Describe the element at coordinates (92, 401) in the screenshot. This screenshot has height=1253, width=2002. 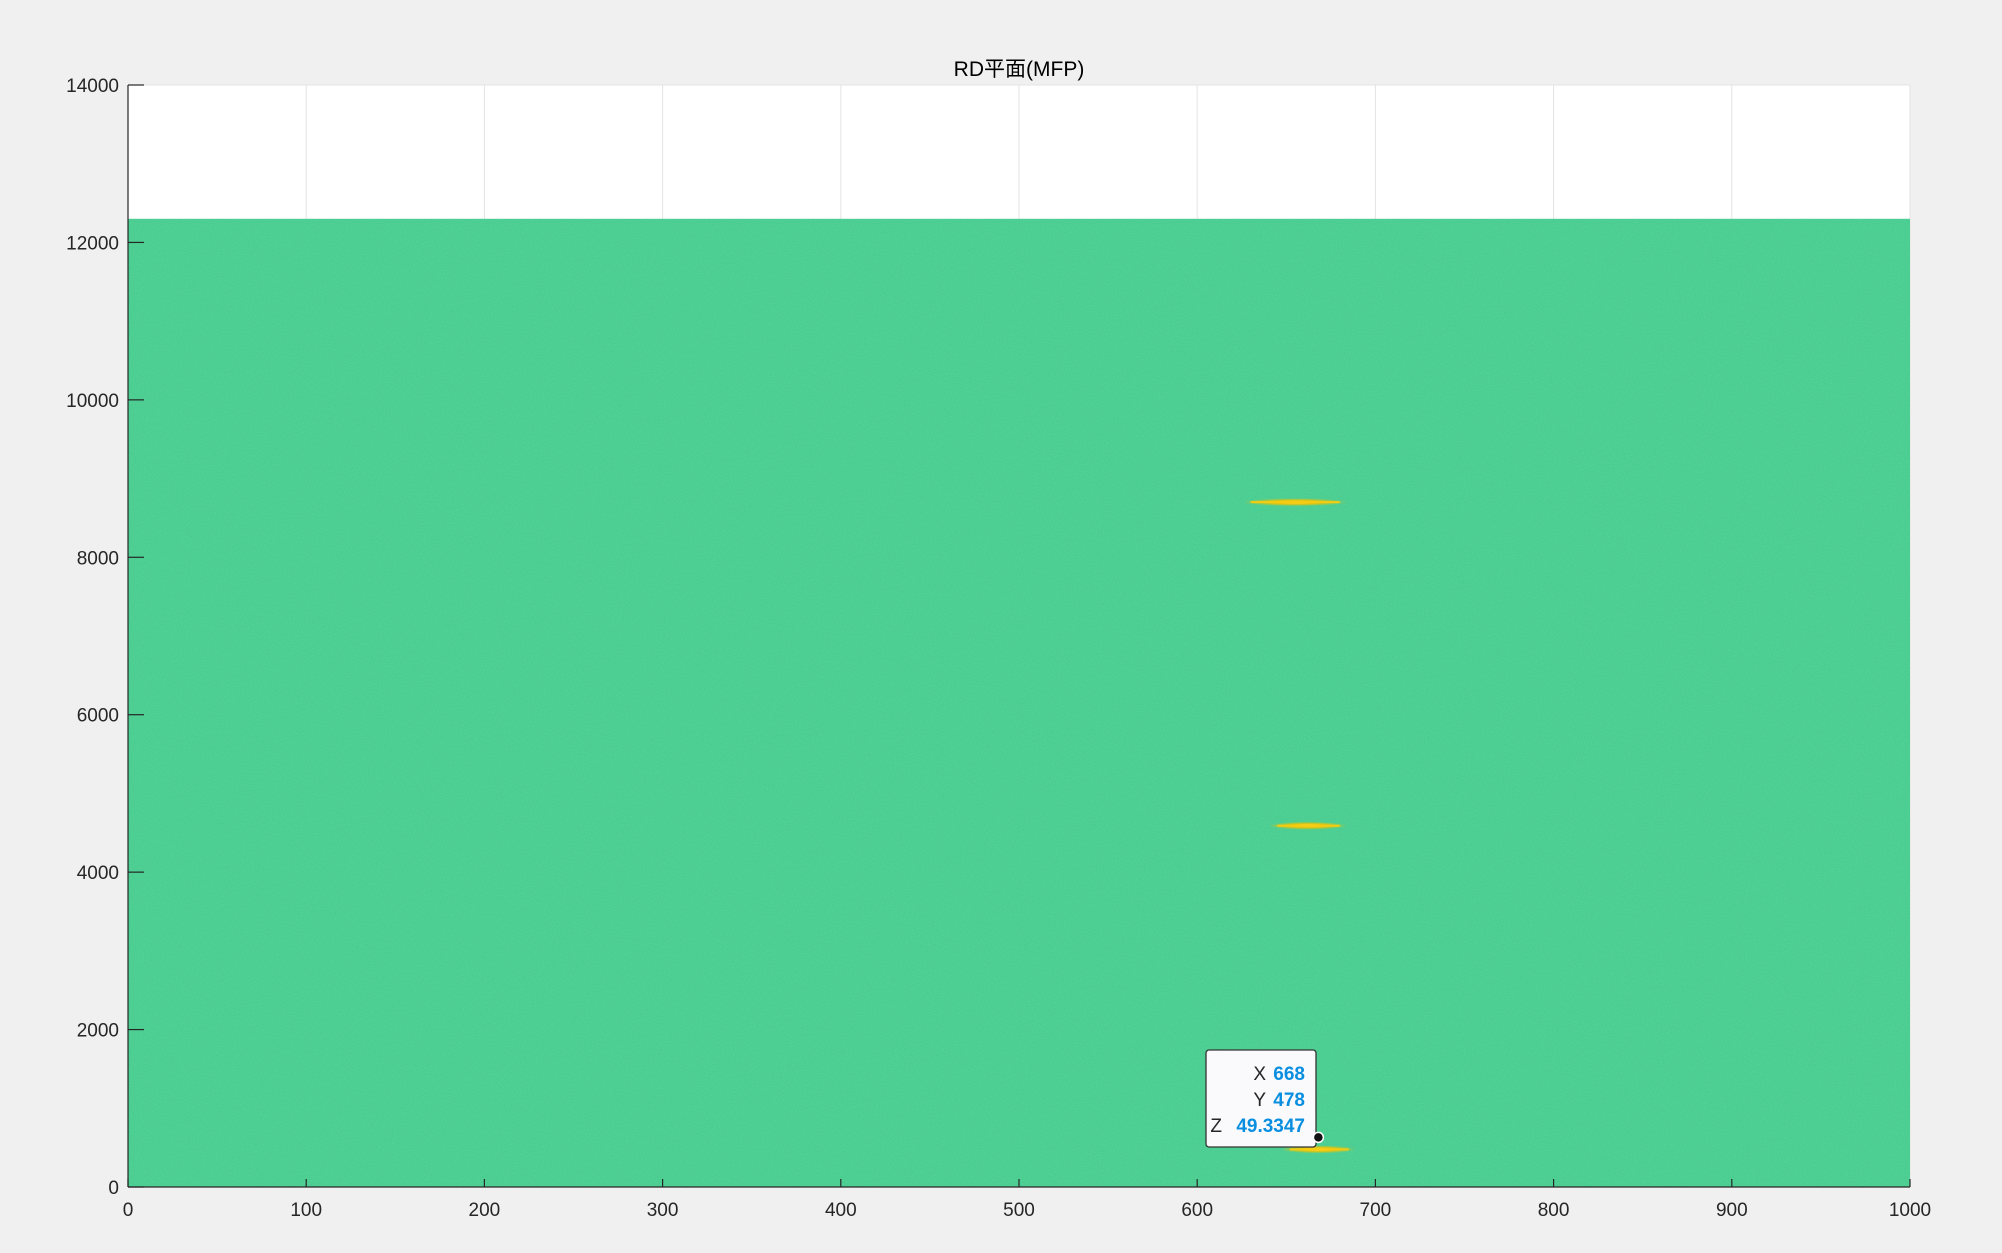
I see `y-tick-label-5: 10000` at that location.